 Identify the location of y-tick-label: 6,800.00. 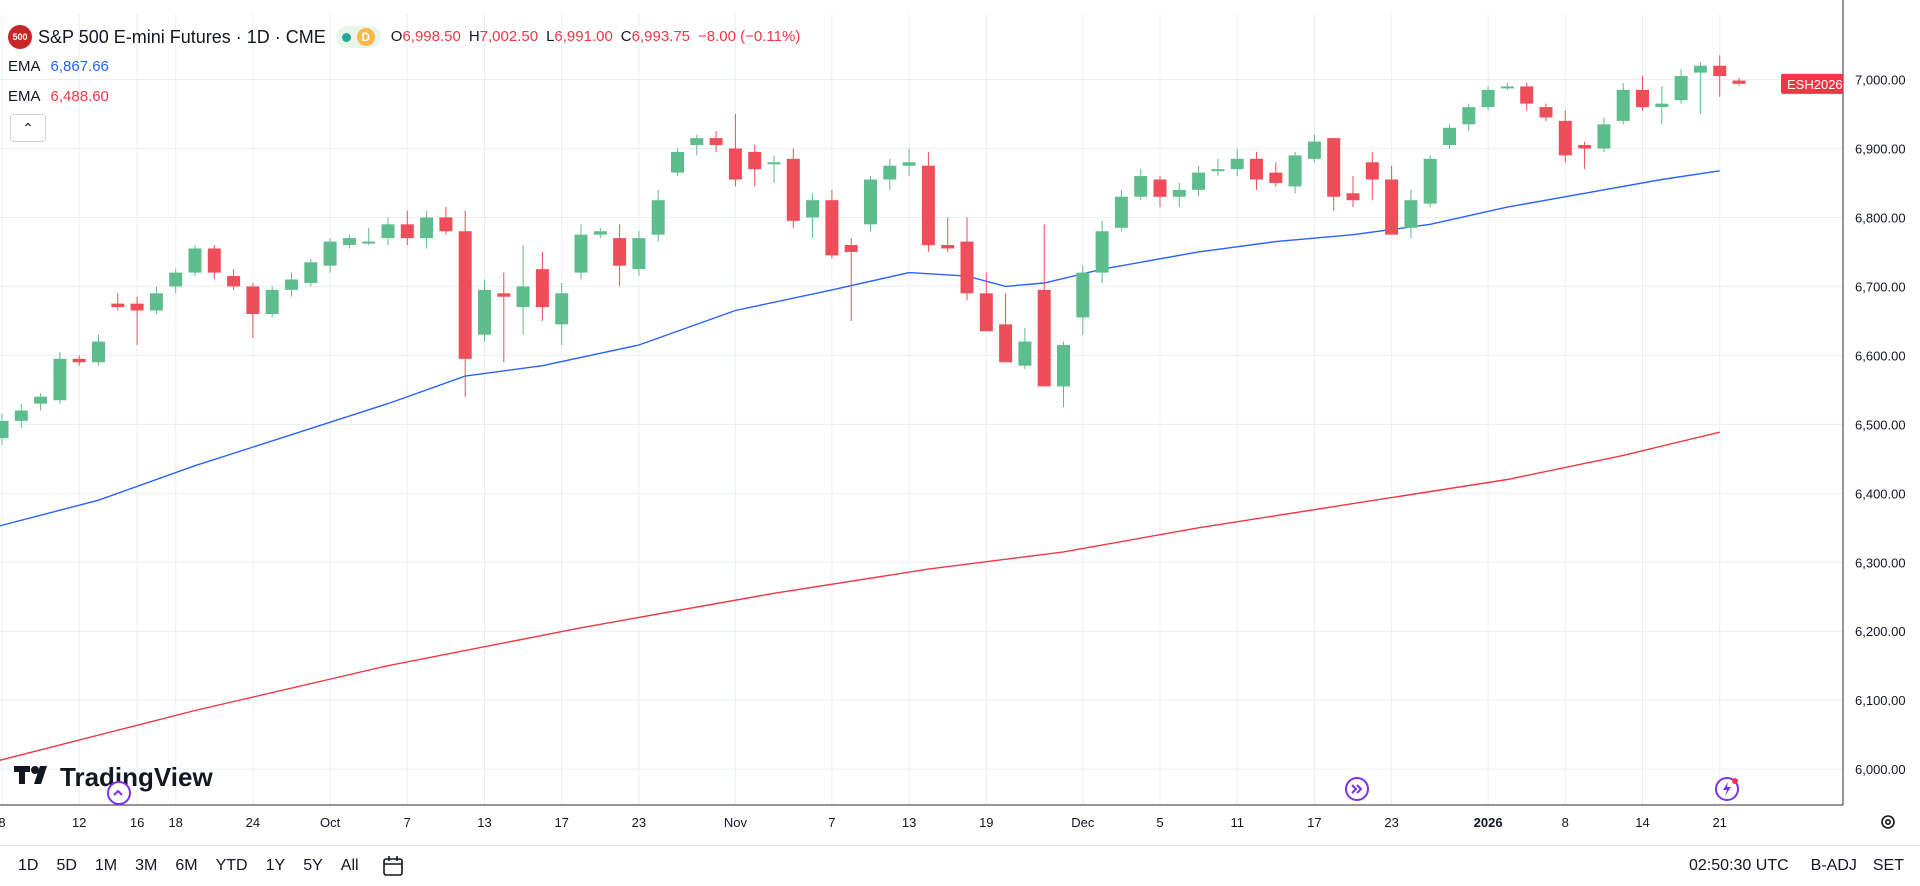
(1880, 217).